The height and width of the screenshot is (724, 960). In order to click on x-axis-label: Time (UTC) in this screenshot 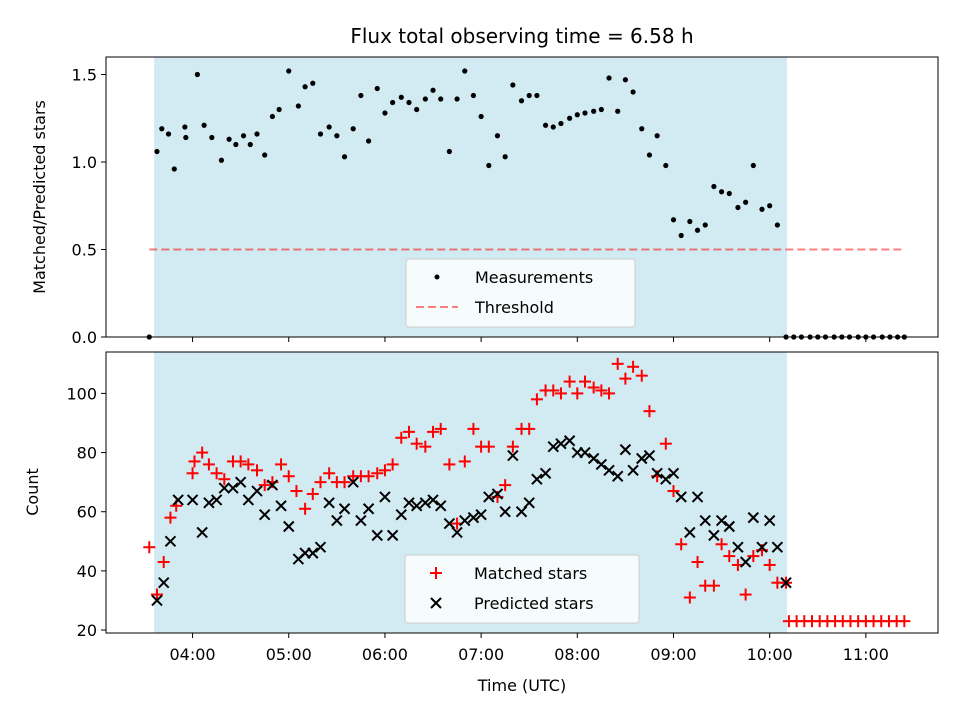, I will do `click(521, 685)`.